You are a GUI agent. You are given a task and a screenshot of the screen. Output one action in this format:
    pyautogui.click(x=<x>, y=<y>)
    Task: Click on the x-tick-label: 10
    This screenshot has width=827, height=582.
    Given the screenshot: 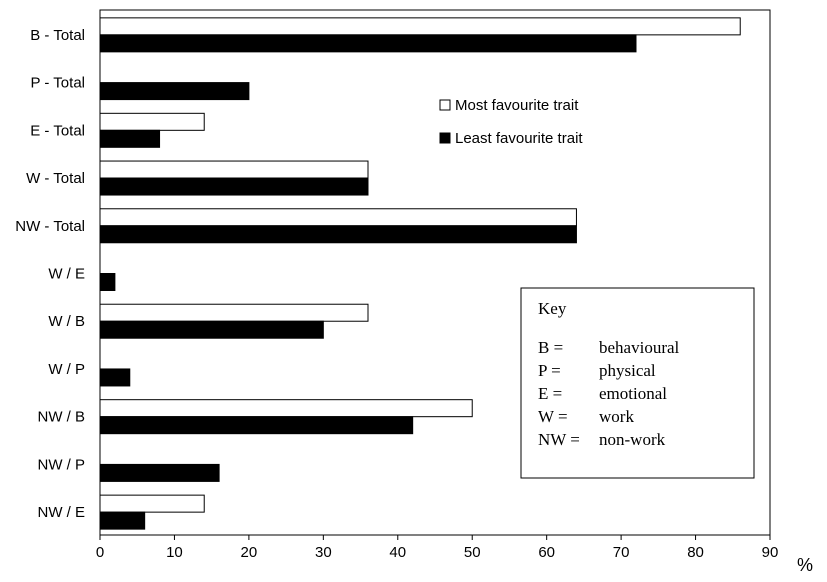 What is the action you would take?
    pyautogui.click(x=174, y=552)
    